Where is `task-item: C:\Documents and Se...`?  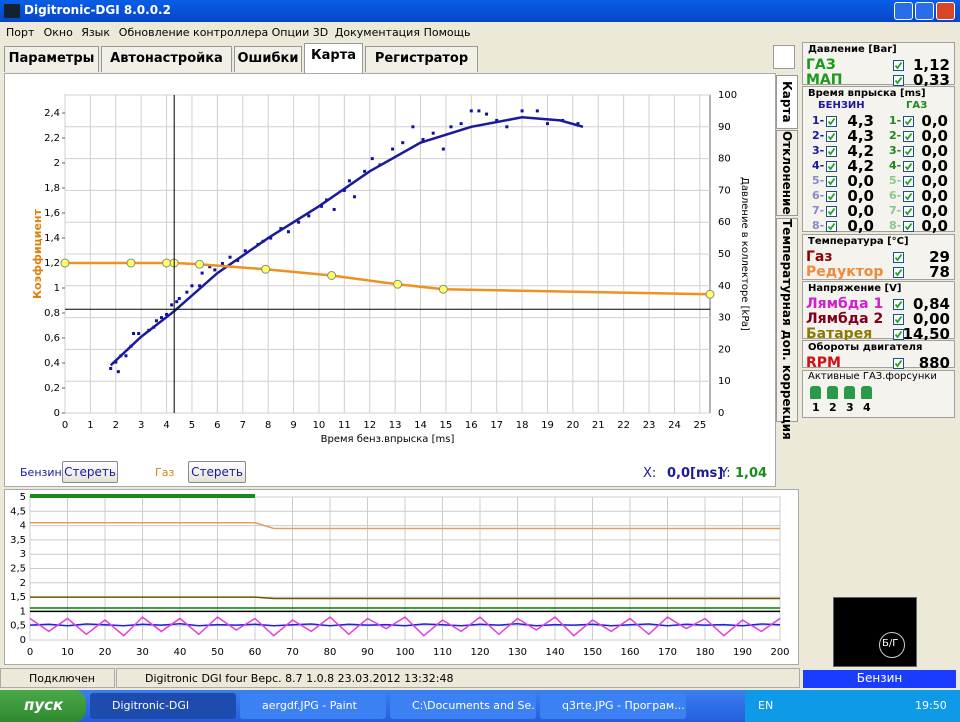 task-item: C:\Documents and Se... is located at coordinates (463, 706).